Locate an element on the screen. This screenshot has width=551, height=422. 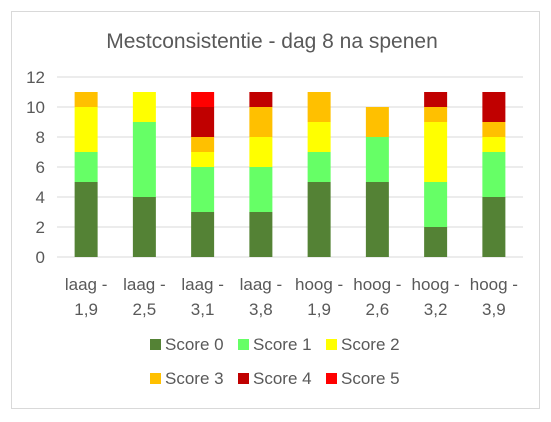
x-category-label-2-line-1: laag - is located at coordinates (144, 284).